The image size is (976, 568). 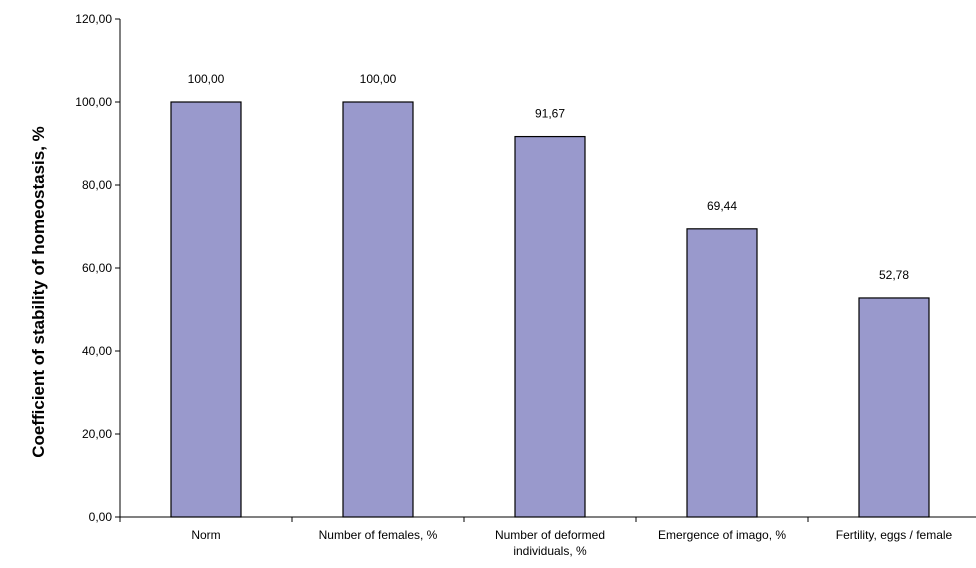 What do you see at coordinates (93, 102) in the screenshot?
I see `y-tick-label: 100,00` at bounding box center [93, 102].